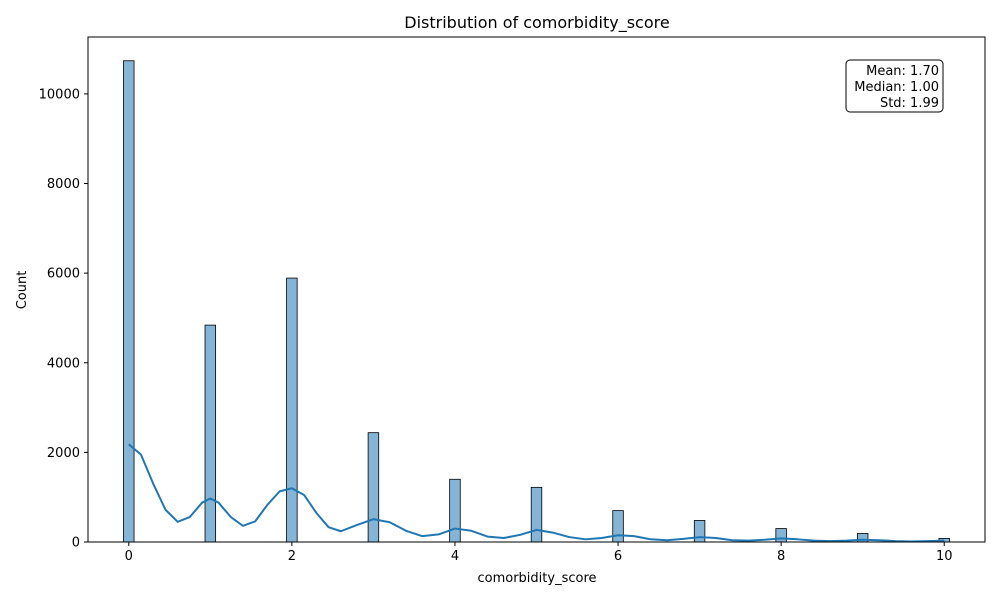 Image resolution: width=1000 pixels, height=600 pixels. What do you see at coordinates (539, 553) in the screenshot?
I see `x-axis: 0 2 4 6 8 10` at bounding box center [539, 553].